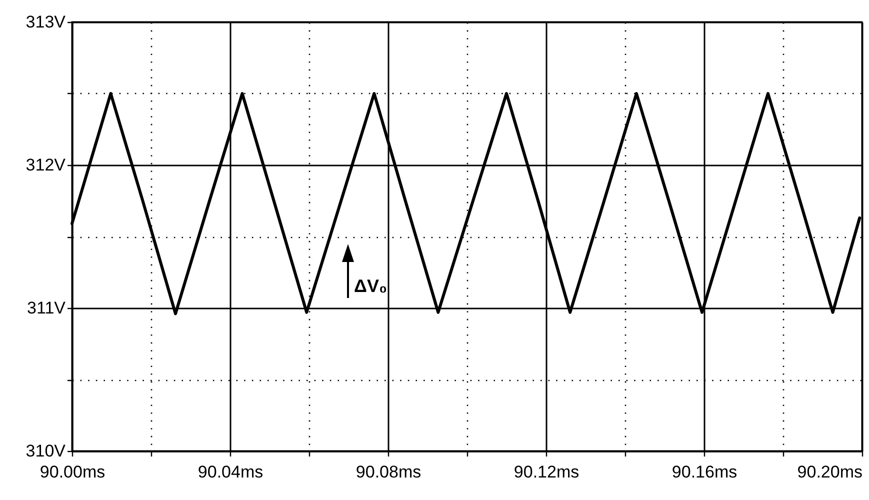 Image resolution: width=869 pixels, height=500 pixels. I want to click on x-tick-label: 90.16ms, so click(705, 472).